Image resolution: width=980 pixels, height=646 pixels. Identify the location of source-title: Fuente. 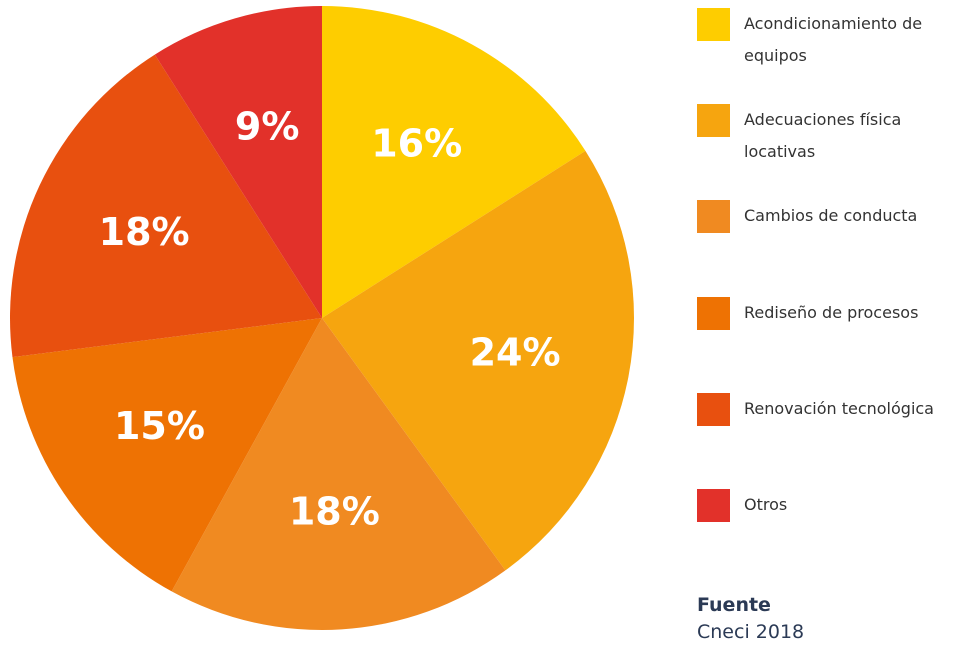
(734, 605).